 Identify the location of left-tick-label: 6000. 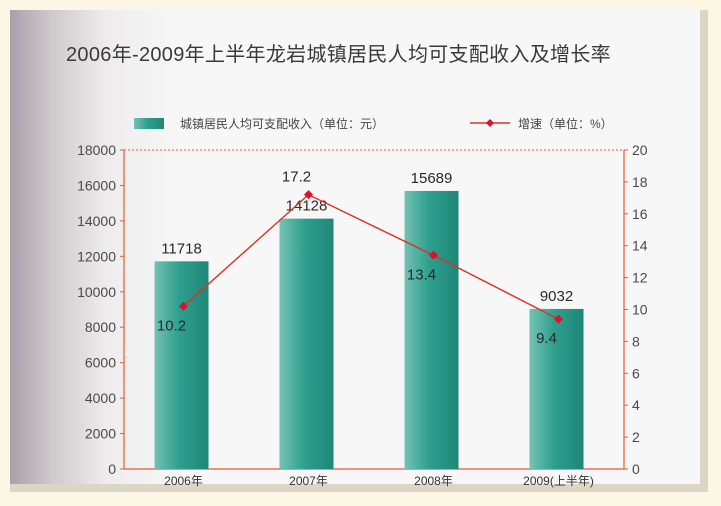
(100, 363).